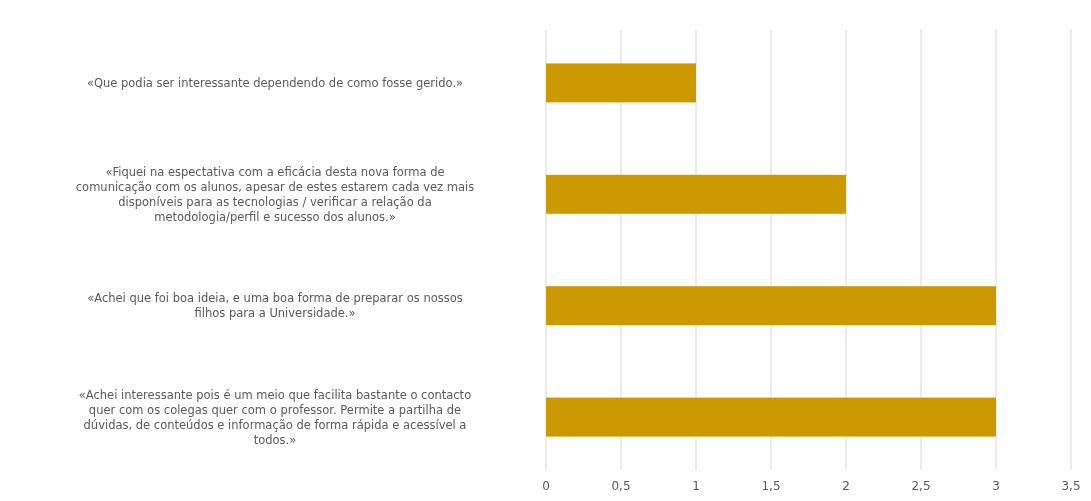 This screenshot has width=1091, height=501. Describe the element at coordinates (846, 486) in the screenshot. I see `x-tick-label: 2` at that location.